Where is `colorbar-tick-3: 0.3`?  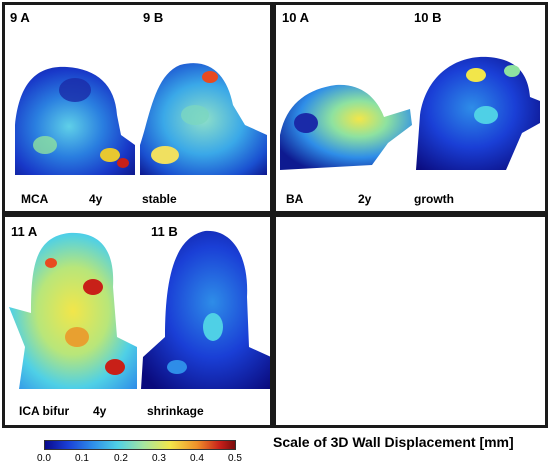 colorbar-tick-3: 0.3 is located at coordinates (159, 458).